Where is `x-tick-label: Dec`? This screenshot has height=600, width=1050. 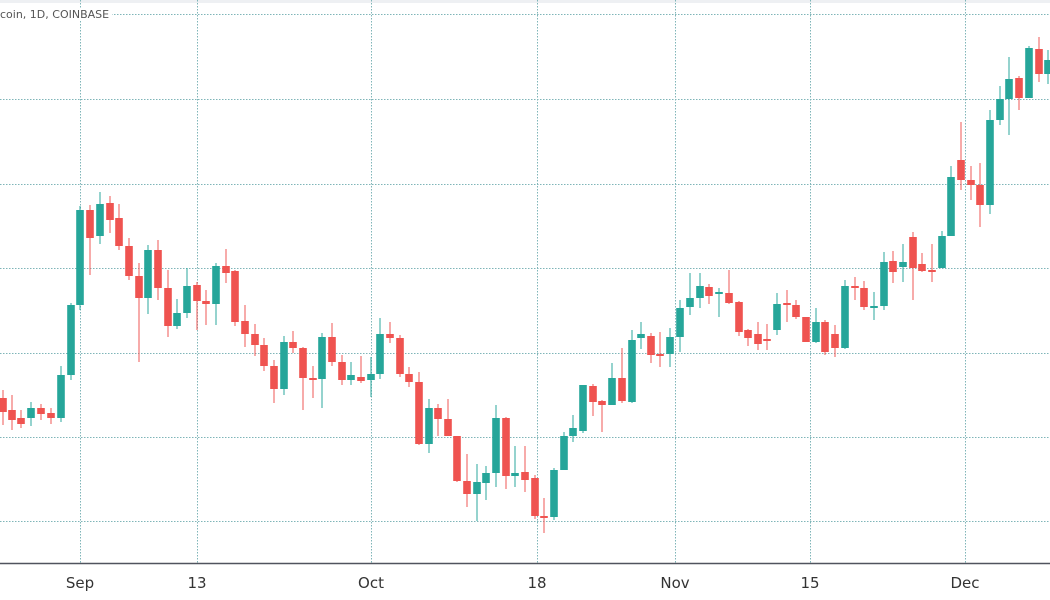
x-tick-label: Dec is located at coordinates (965, 583).